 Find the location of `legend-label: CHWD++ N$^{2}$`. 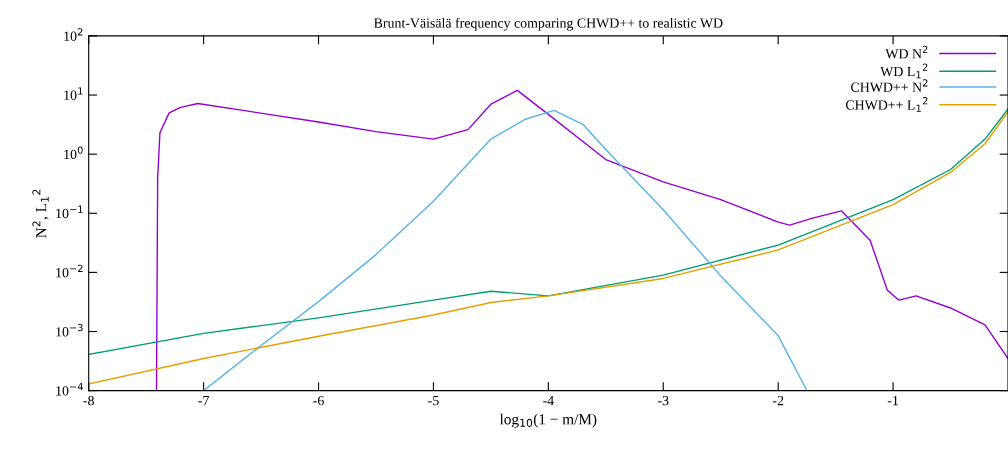

legend-label: CHWD++ N$^{2}$ is located at coordinates (889, 85).